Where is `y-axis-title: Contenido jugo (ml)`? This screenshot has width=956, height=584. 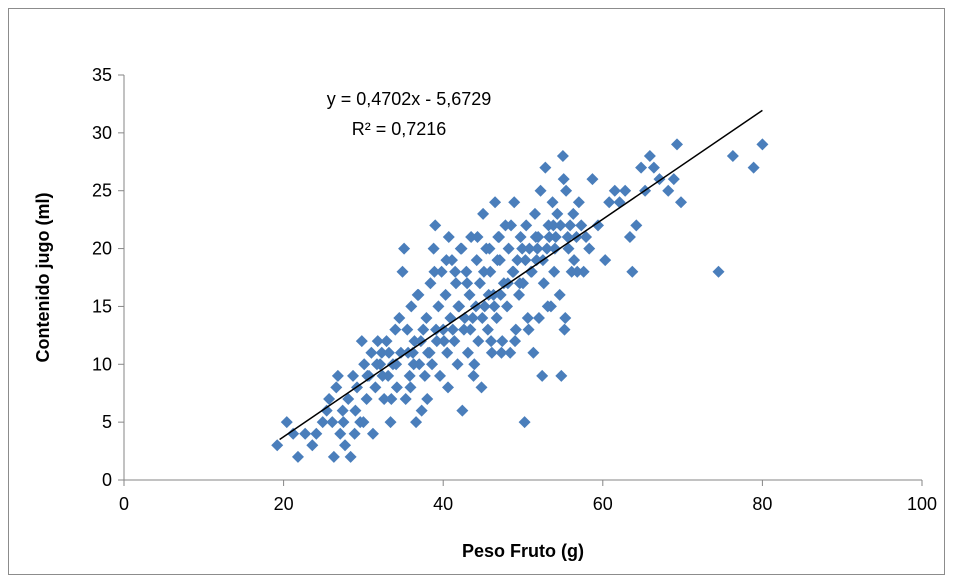 y-axis-title: Contenido jugo (ml) is located at coordinates (43, 278).